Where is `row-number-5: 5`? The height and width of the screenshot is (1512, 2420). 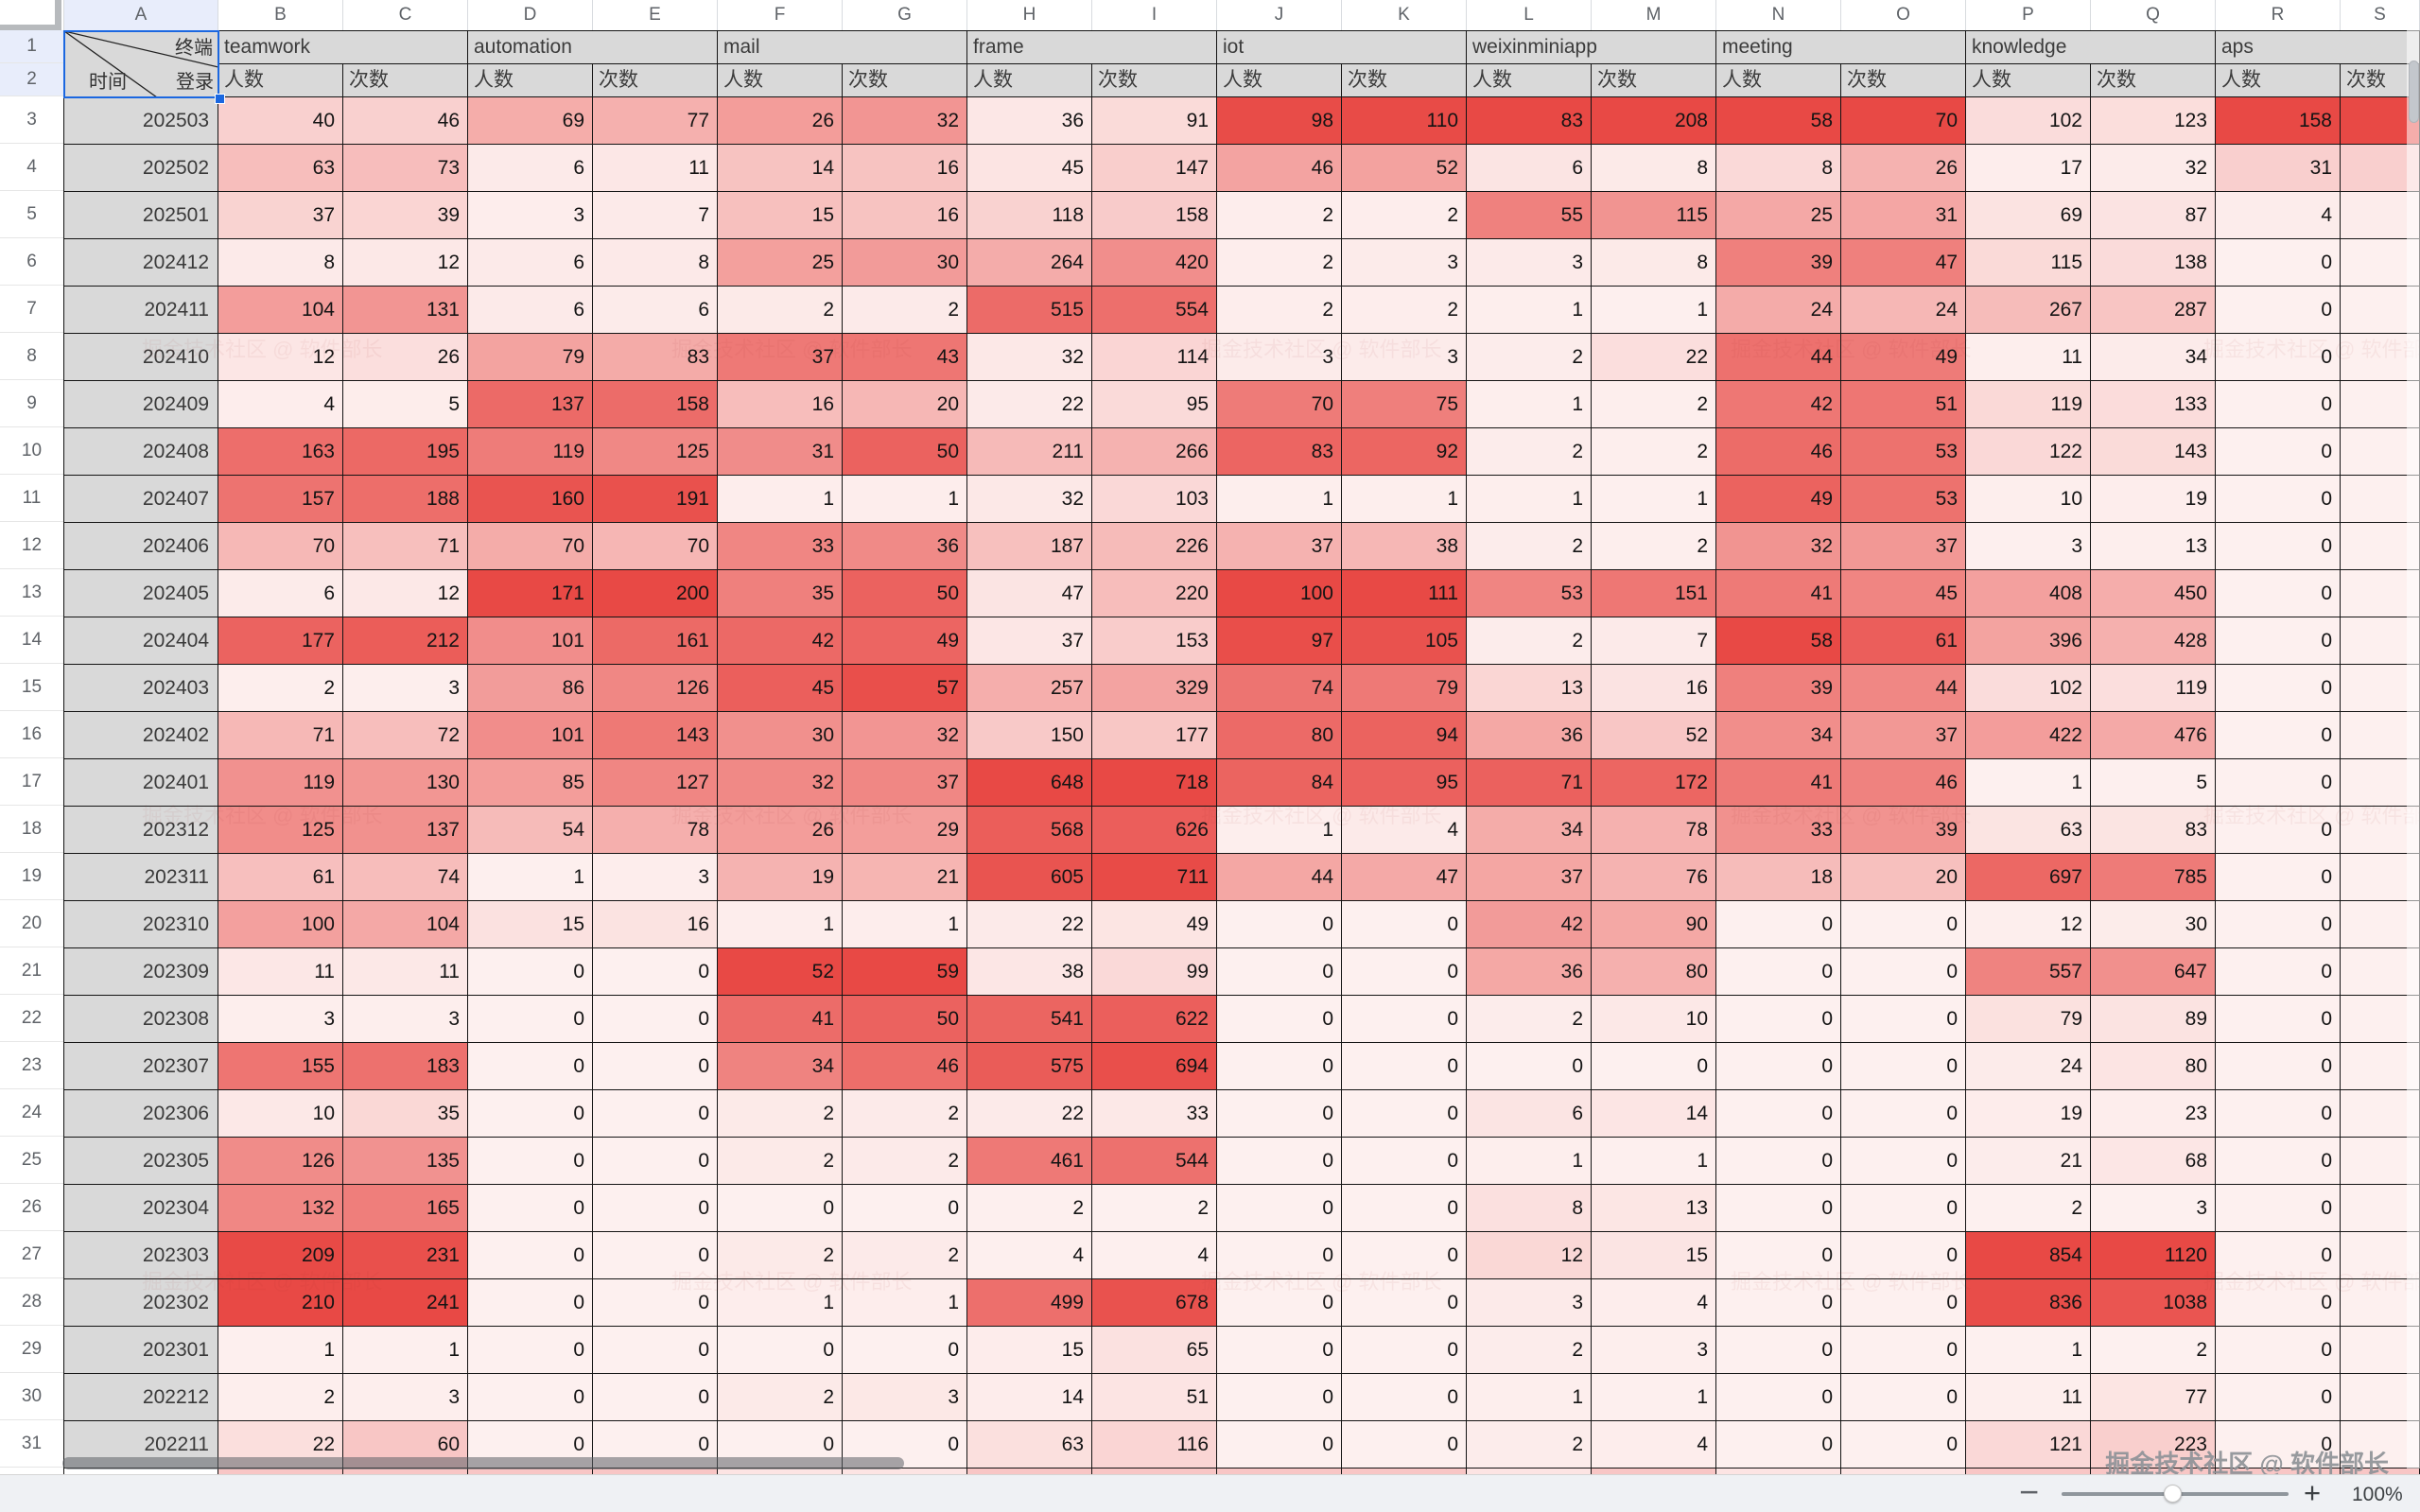 row-number-5: 5 is located at coordinates (32, 214).